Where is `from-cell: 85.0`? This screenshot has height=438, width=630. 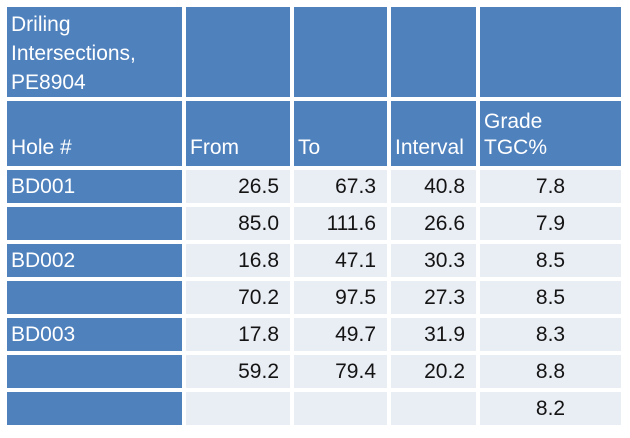 from-cell: 85.0 is located at coordinates (238, 223).